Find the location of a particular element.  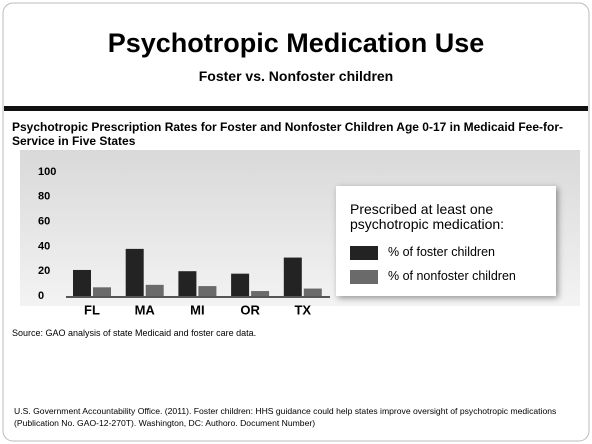

x-tick-label: FL is located at coordinates (92, 309).